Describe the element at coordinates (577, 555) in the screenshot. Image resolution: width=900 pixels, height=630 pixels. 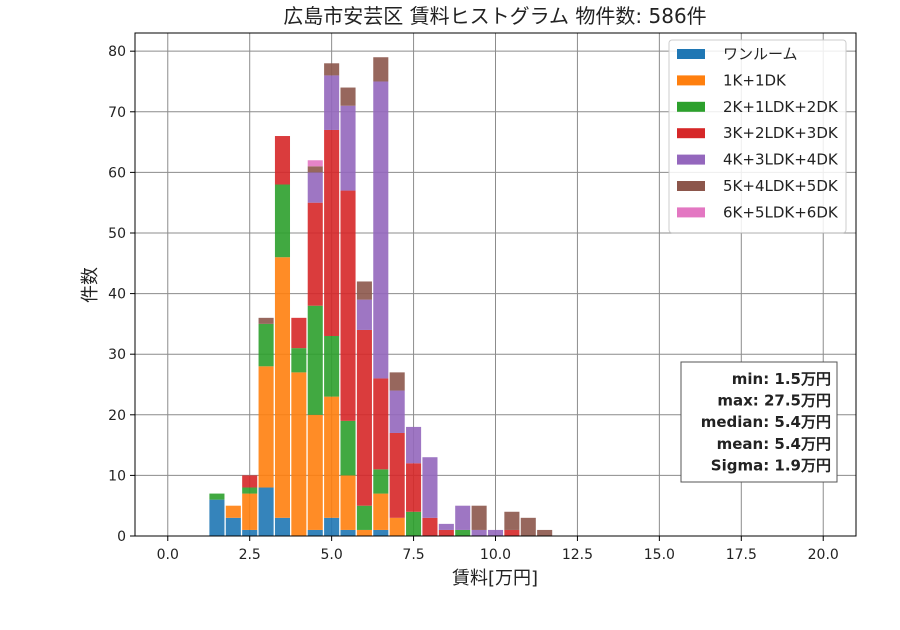
I see `x-tick-label: 12.5` at that location.